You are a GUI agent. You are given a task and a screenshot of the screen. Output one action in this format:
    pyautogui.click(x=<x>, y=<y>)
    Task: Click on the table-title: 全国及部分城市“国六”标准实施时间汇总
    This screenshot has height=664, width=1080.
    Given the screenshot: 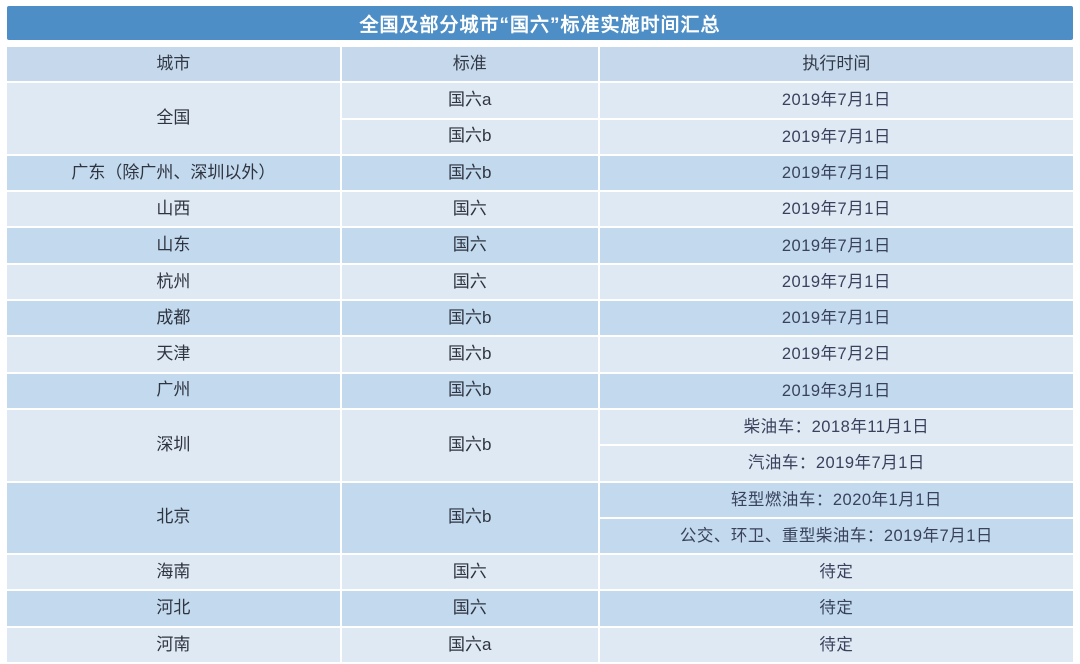 What is the action you would take?
    pyautogui.click(x=540, y=25)
    